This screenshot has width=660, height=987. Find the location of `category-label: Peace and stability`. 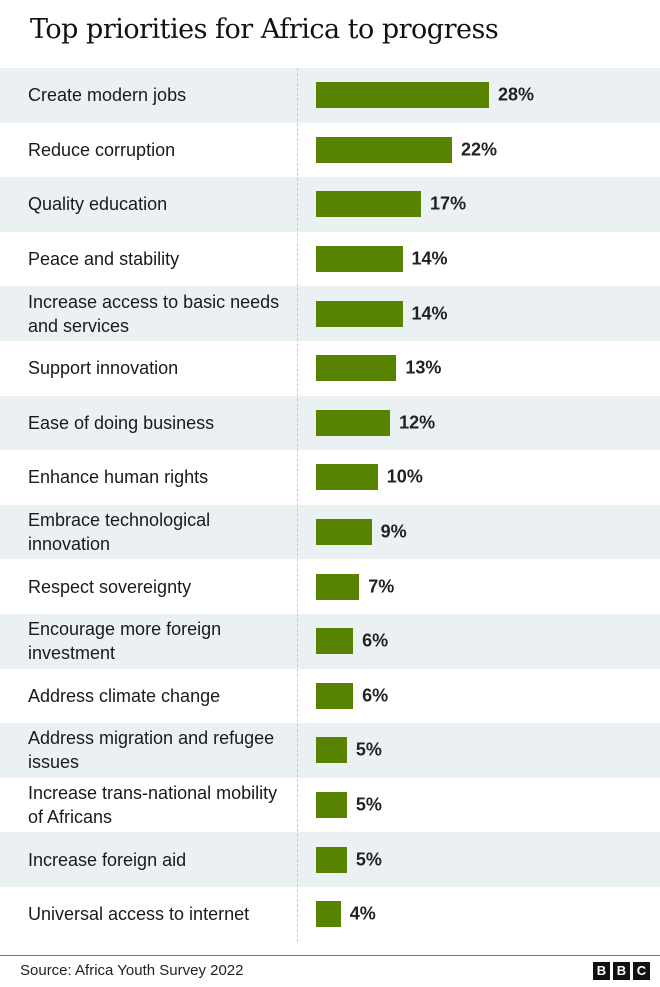

category-label: Peace and stability is located at coordinates (104, 259).